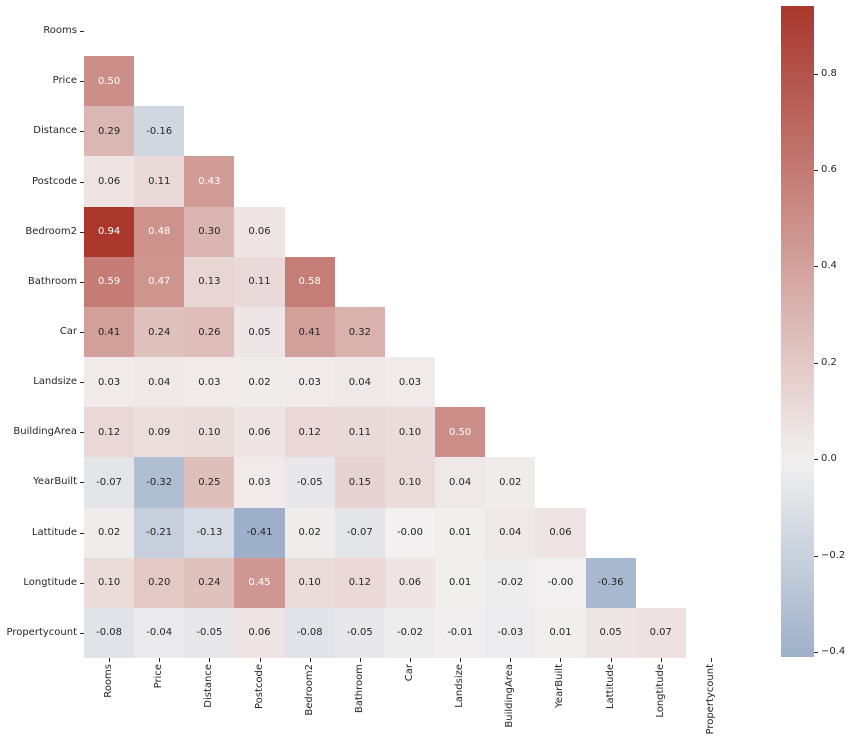 The image size is (852, 743). What do you see at coordinates (610, 687) in the screenshot?
I see `x-tick-label: Lattitude` at bounding box center [610, 687].